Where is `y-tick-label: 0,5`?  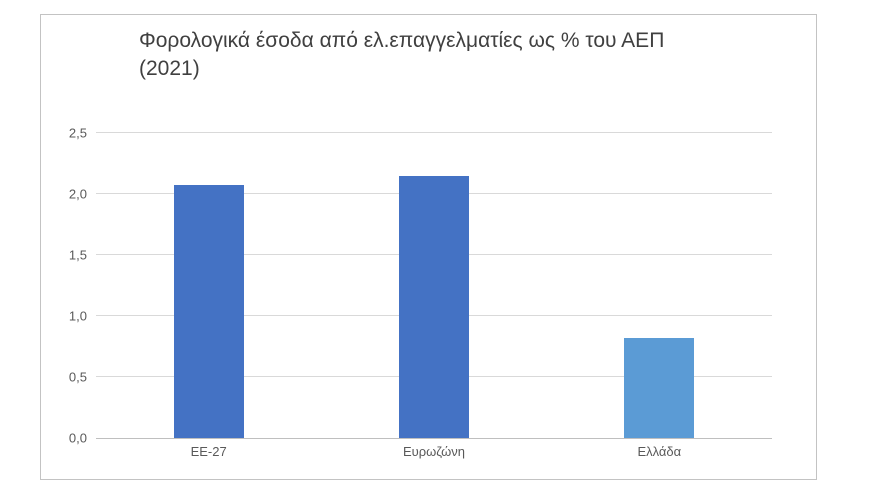 y-tick-label: 0,5 is located at coordinates (77, 377).